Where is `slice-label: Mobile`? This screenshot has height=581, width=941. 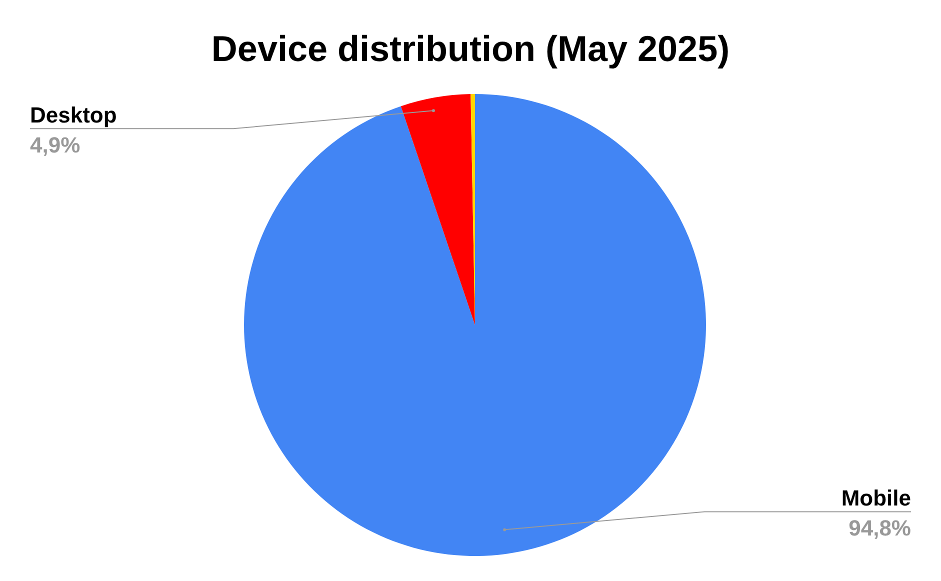 slice-label: Mobile is located at coordinates (876, 498).